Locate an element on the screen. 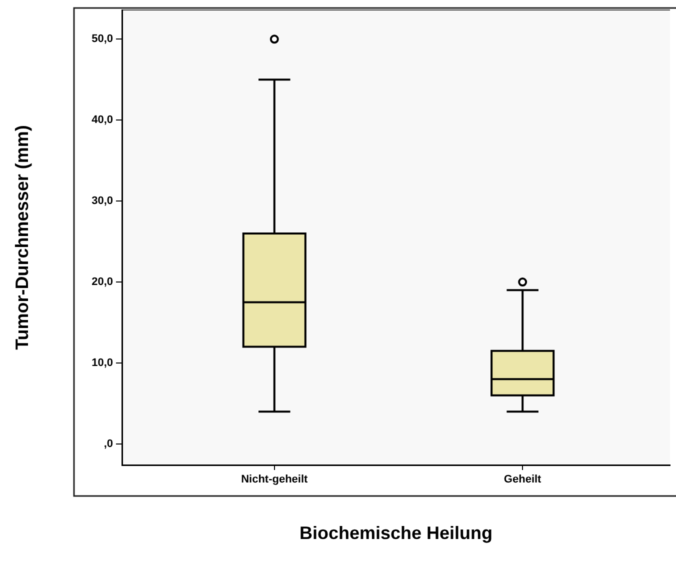  y-tick-label: 50,0 is located at coordinates (102, 39).